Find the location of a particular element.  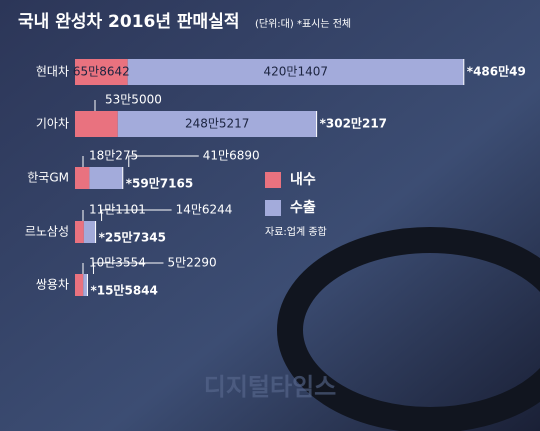

category-label: 기아차 is located at coordinates (52, 124).